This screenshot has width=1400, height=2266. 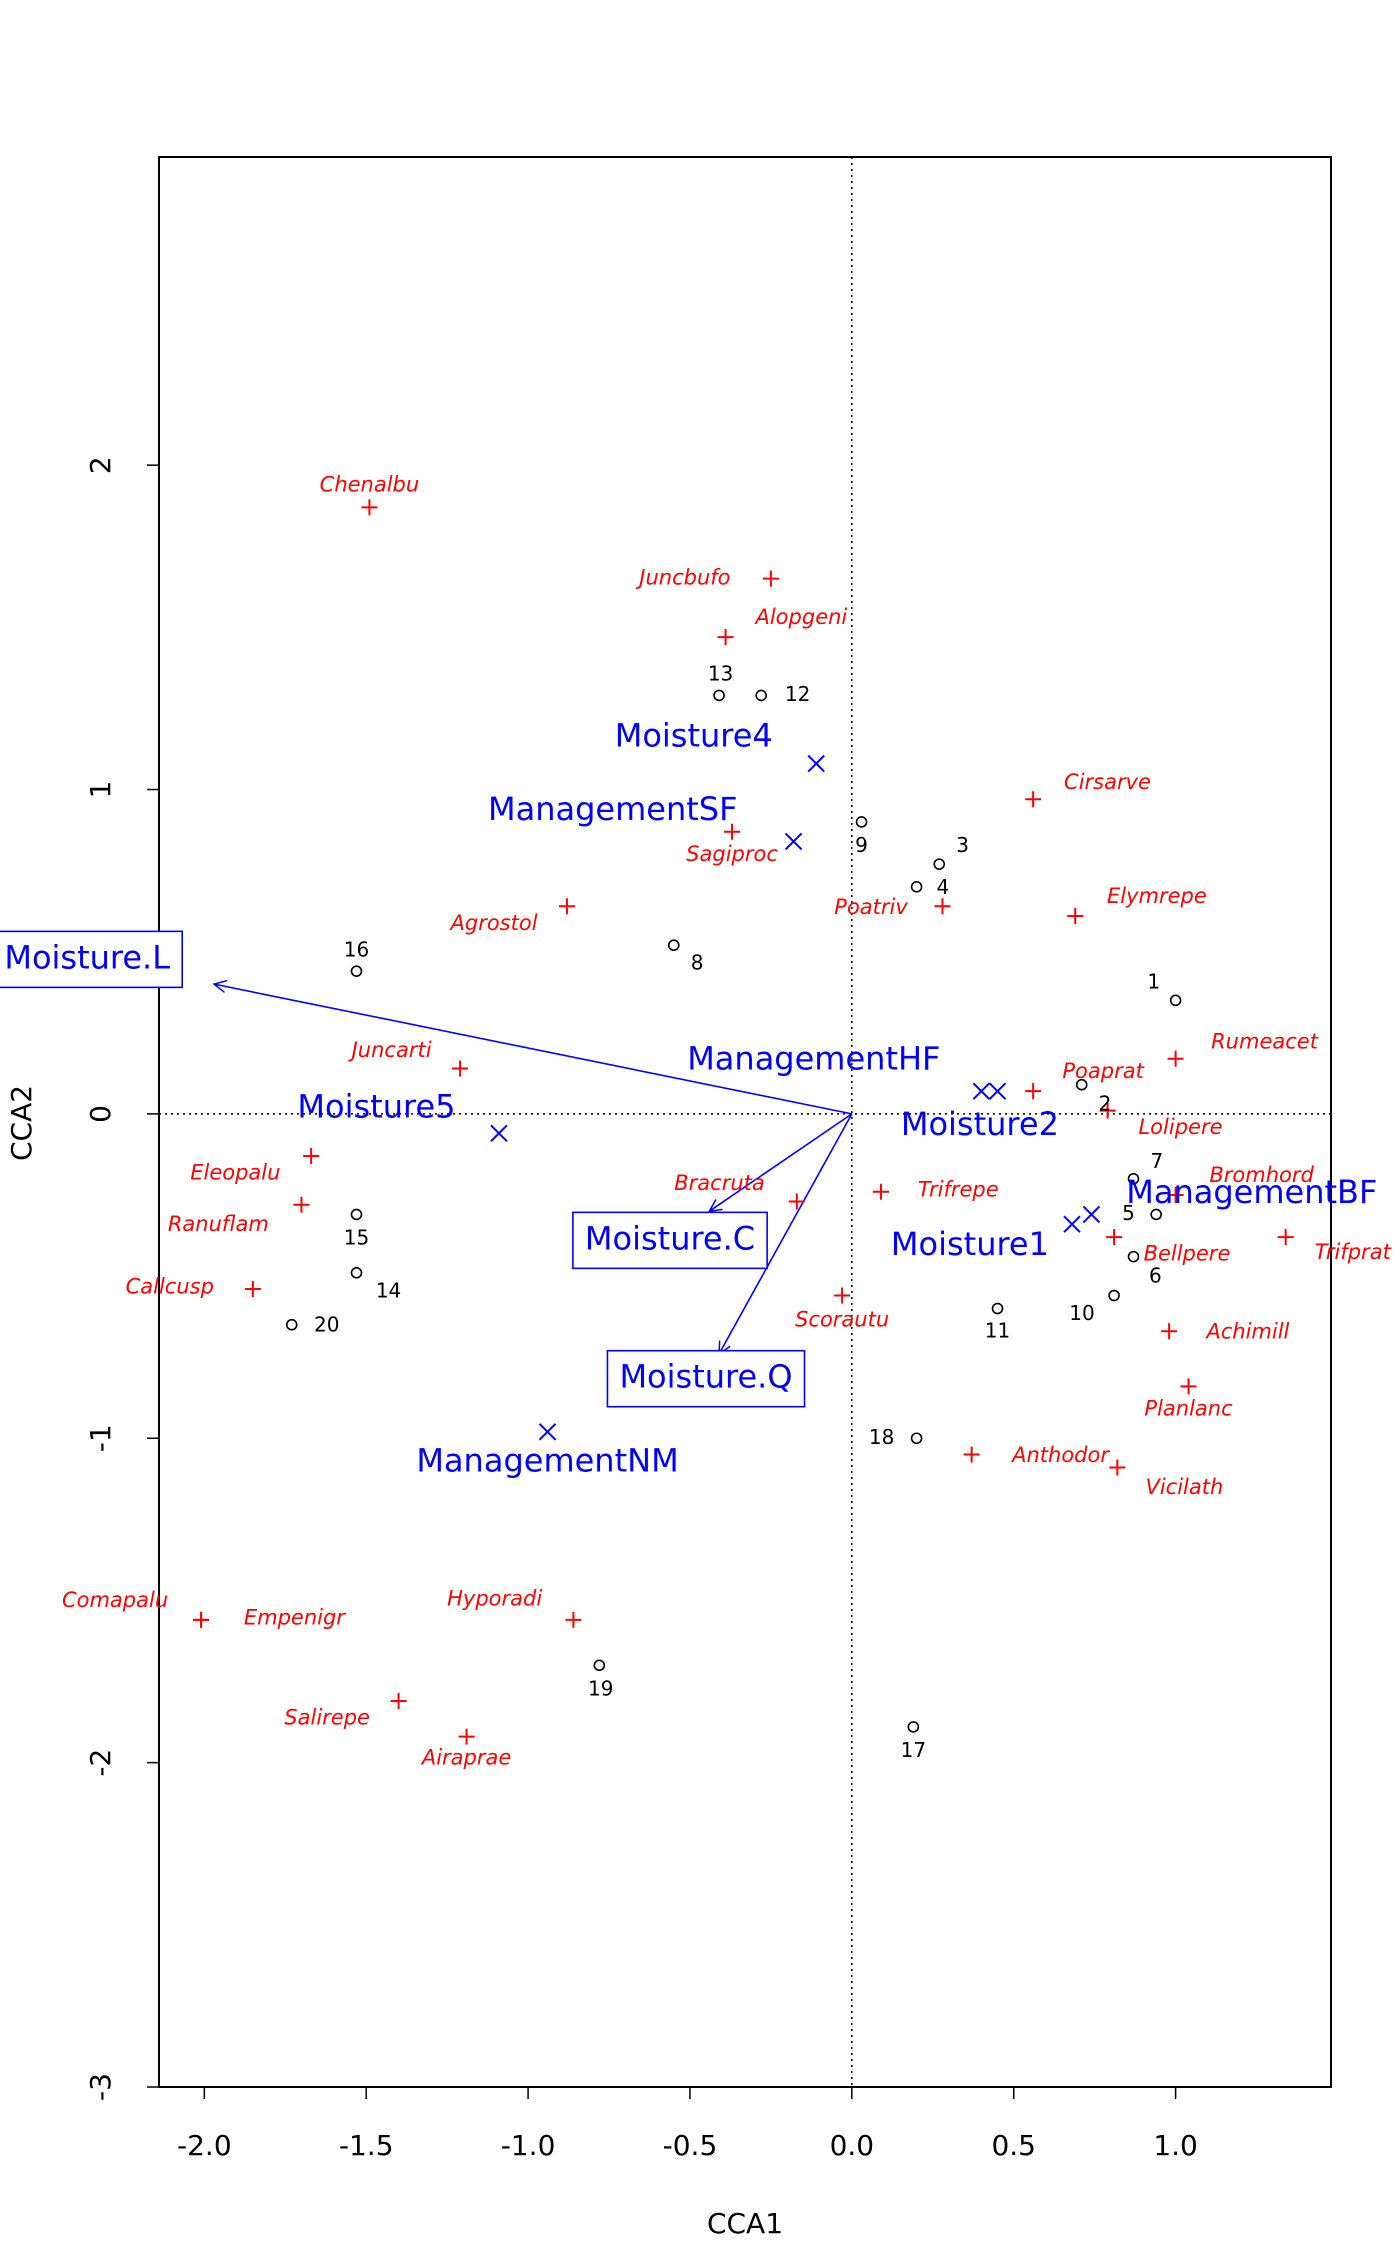 What do you see at coordinates (997, 1330) in the screenshot?
I see `site-label: 11` at bounding box center [997, 1330].